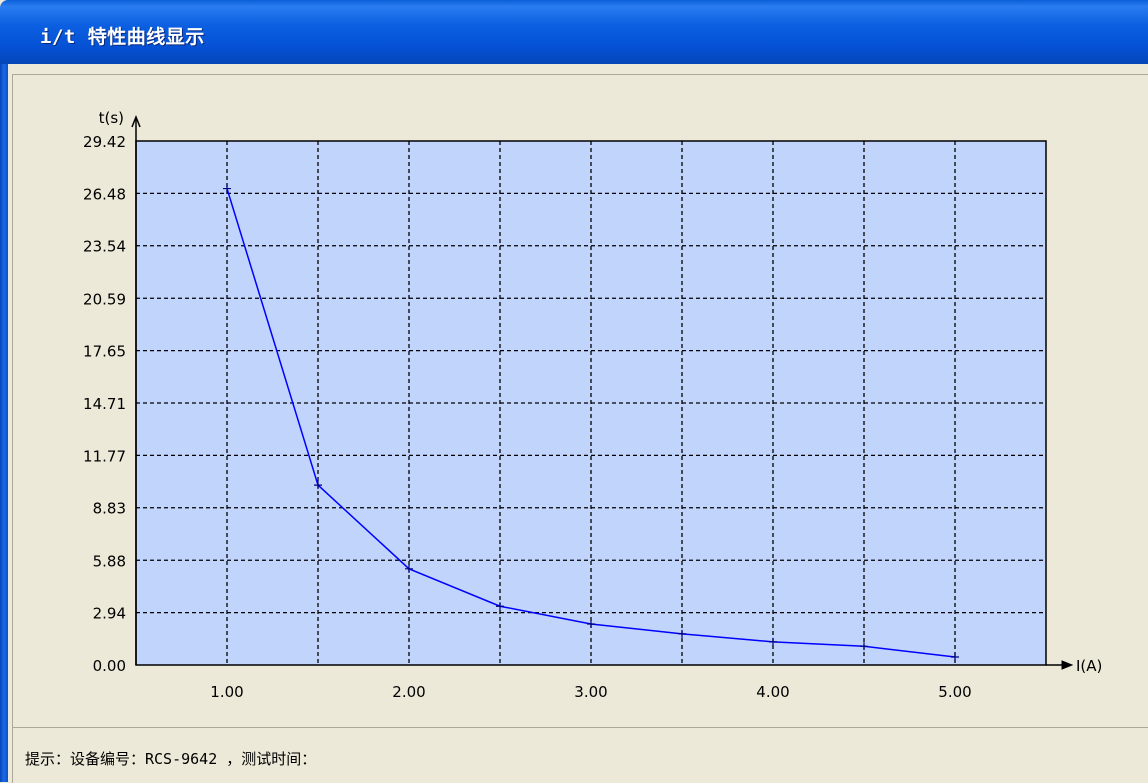  What do you see at coordinates (580, 755) in the screenshot?
I see `status-bar: 提示：设备编号：RCS-9642 ，测试时间：` at bounding box center [580, 755].